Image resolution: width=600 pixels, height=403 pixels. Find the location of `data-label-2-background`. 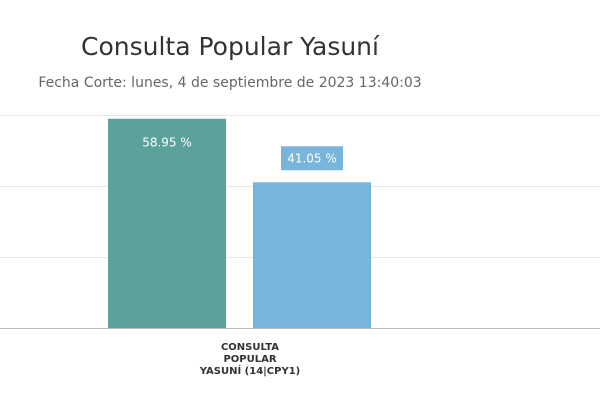

data-label-2-background is located at coordinates (312, 158).